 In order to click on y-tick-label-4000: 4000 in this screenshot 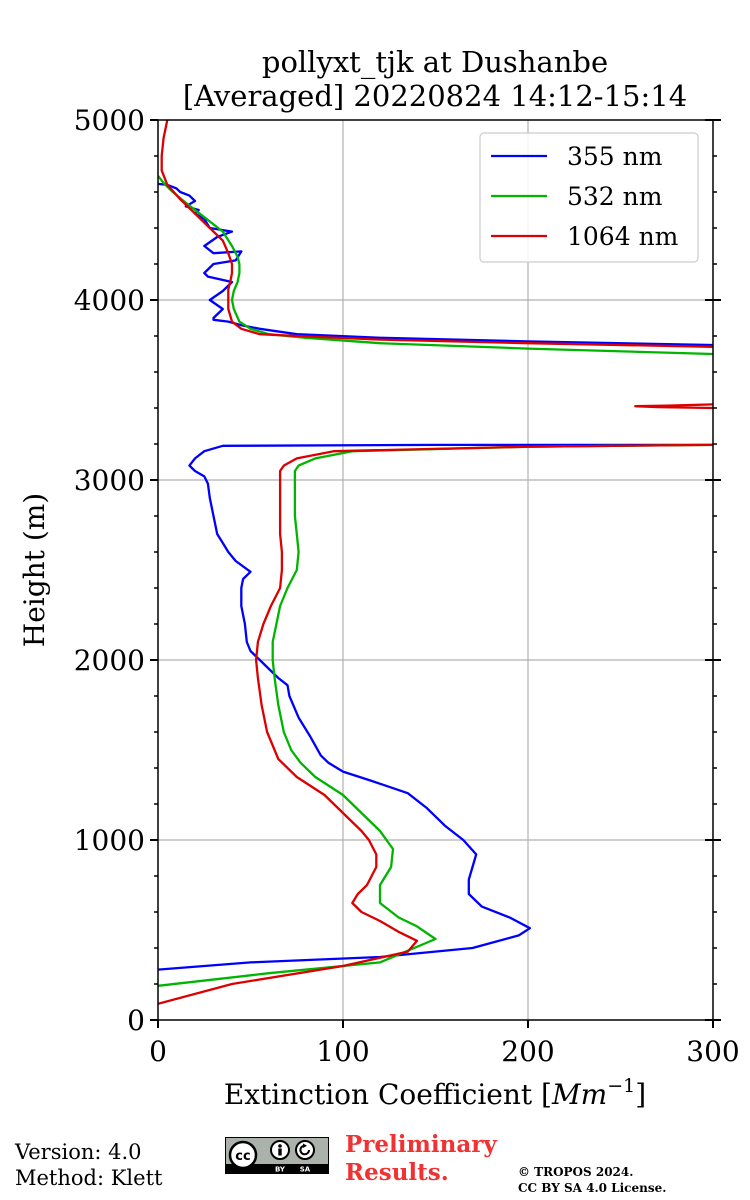, I will do `click(109, 300)`.